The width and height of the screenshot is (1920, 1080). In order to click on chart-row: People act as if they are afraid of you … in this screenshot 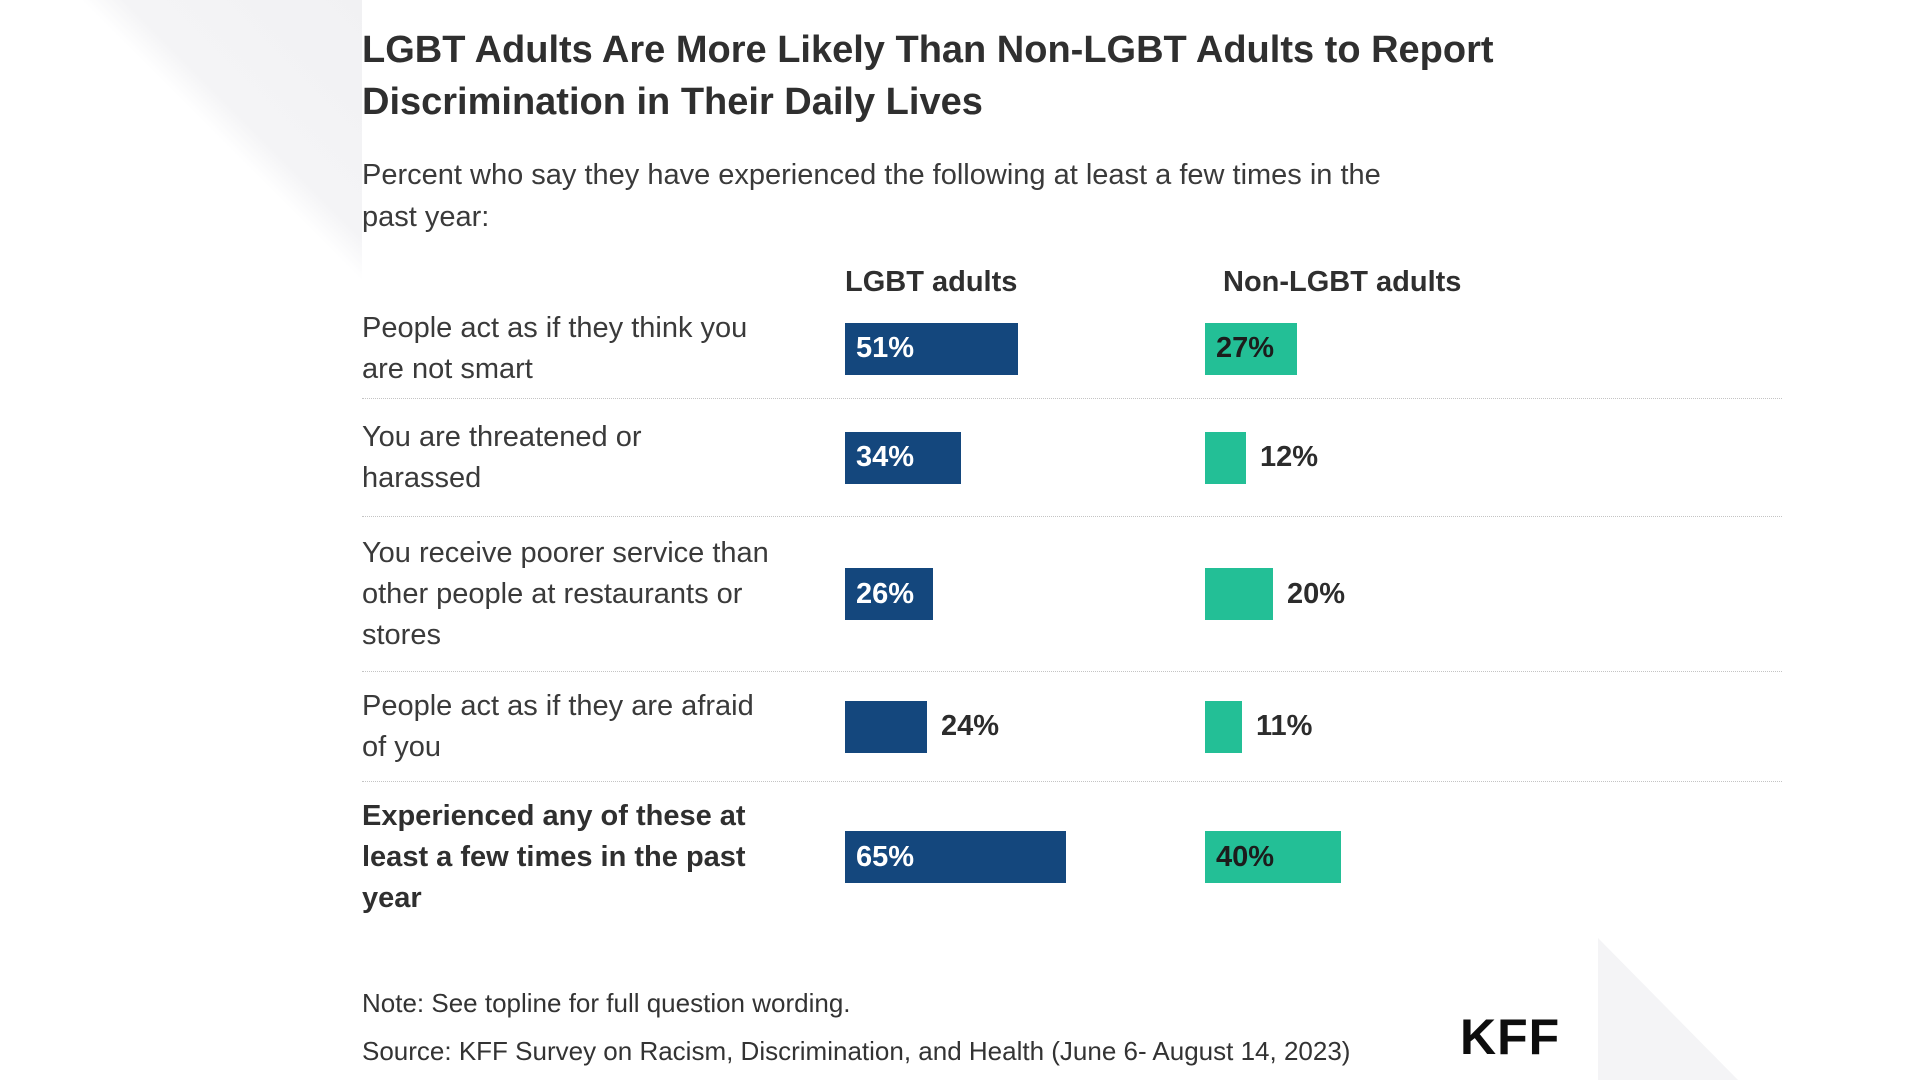, I will do `click(1072, 727)`.